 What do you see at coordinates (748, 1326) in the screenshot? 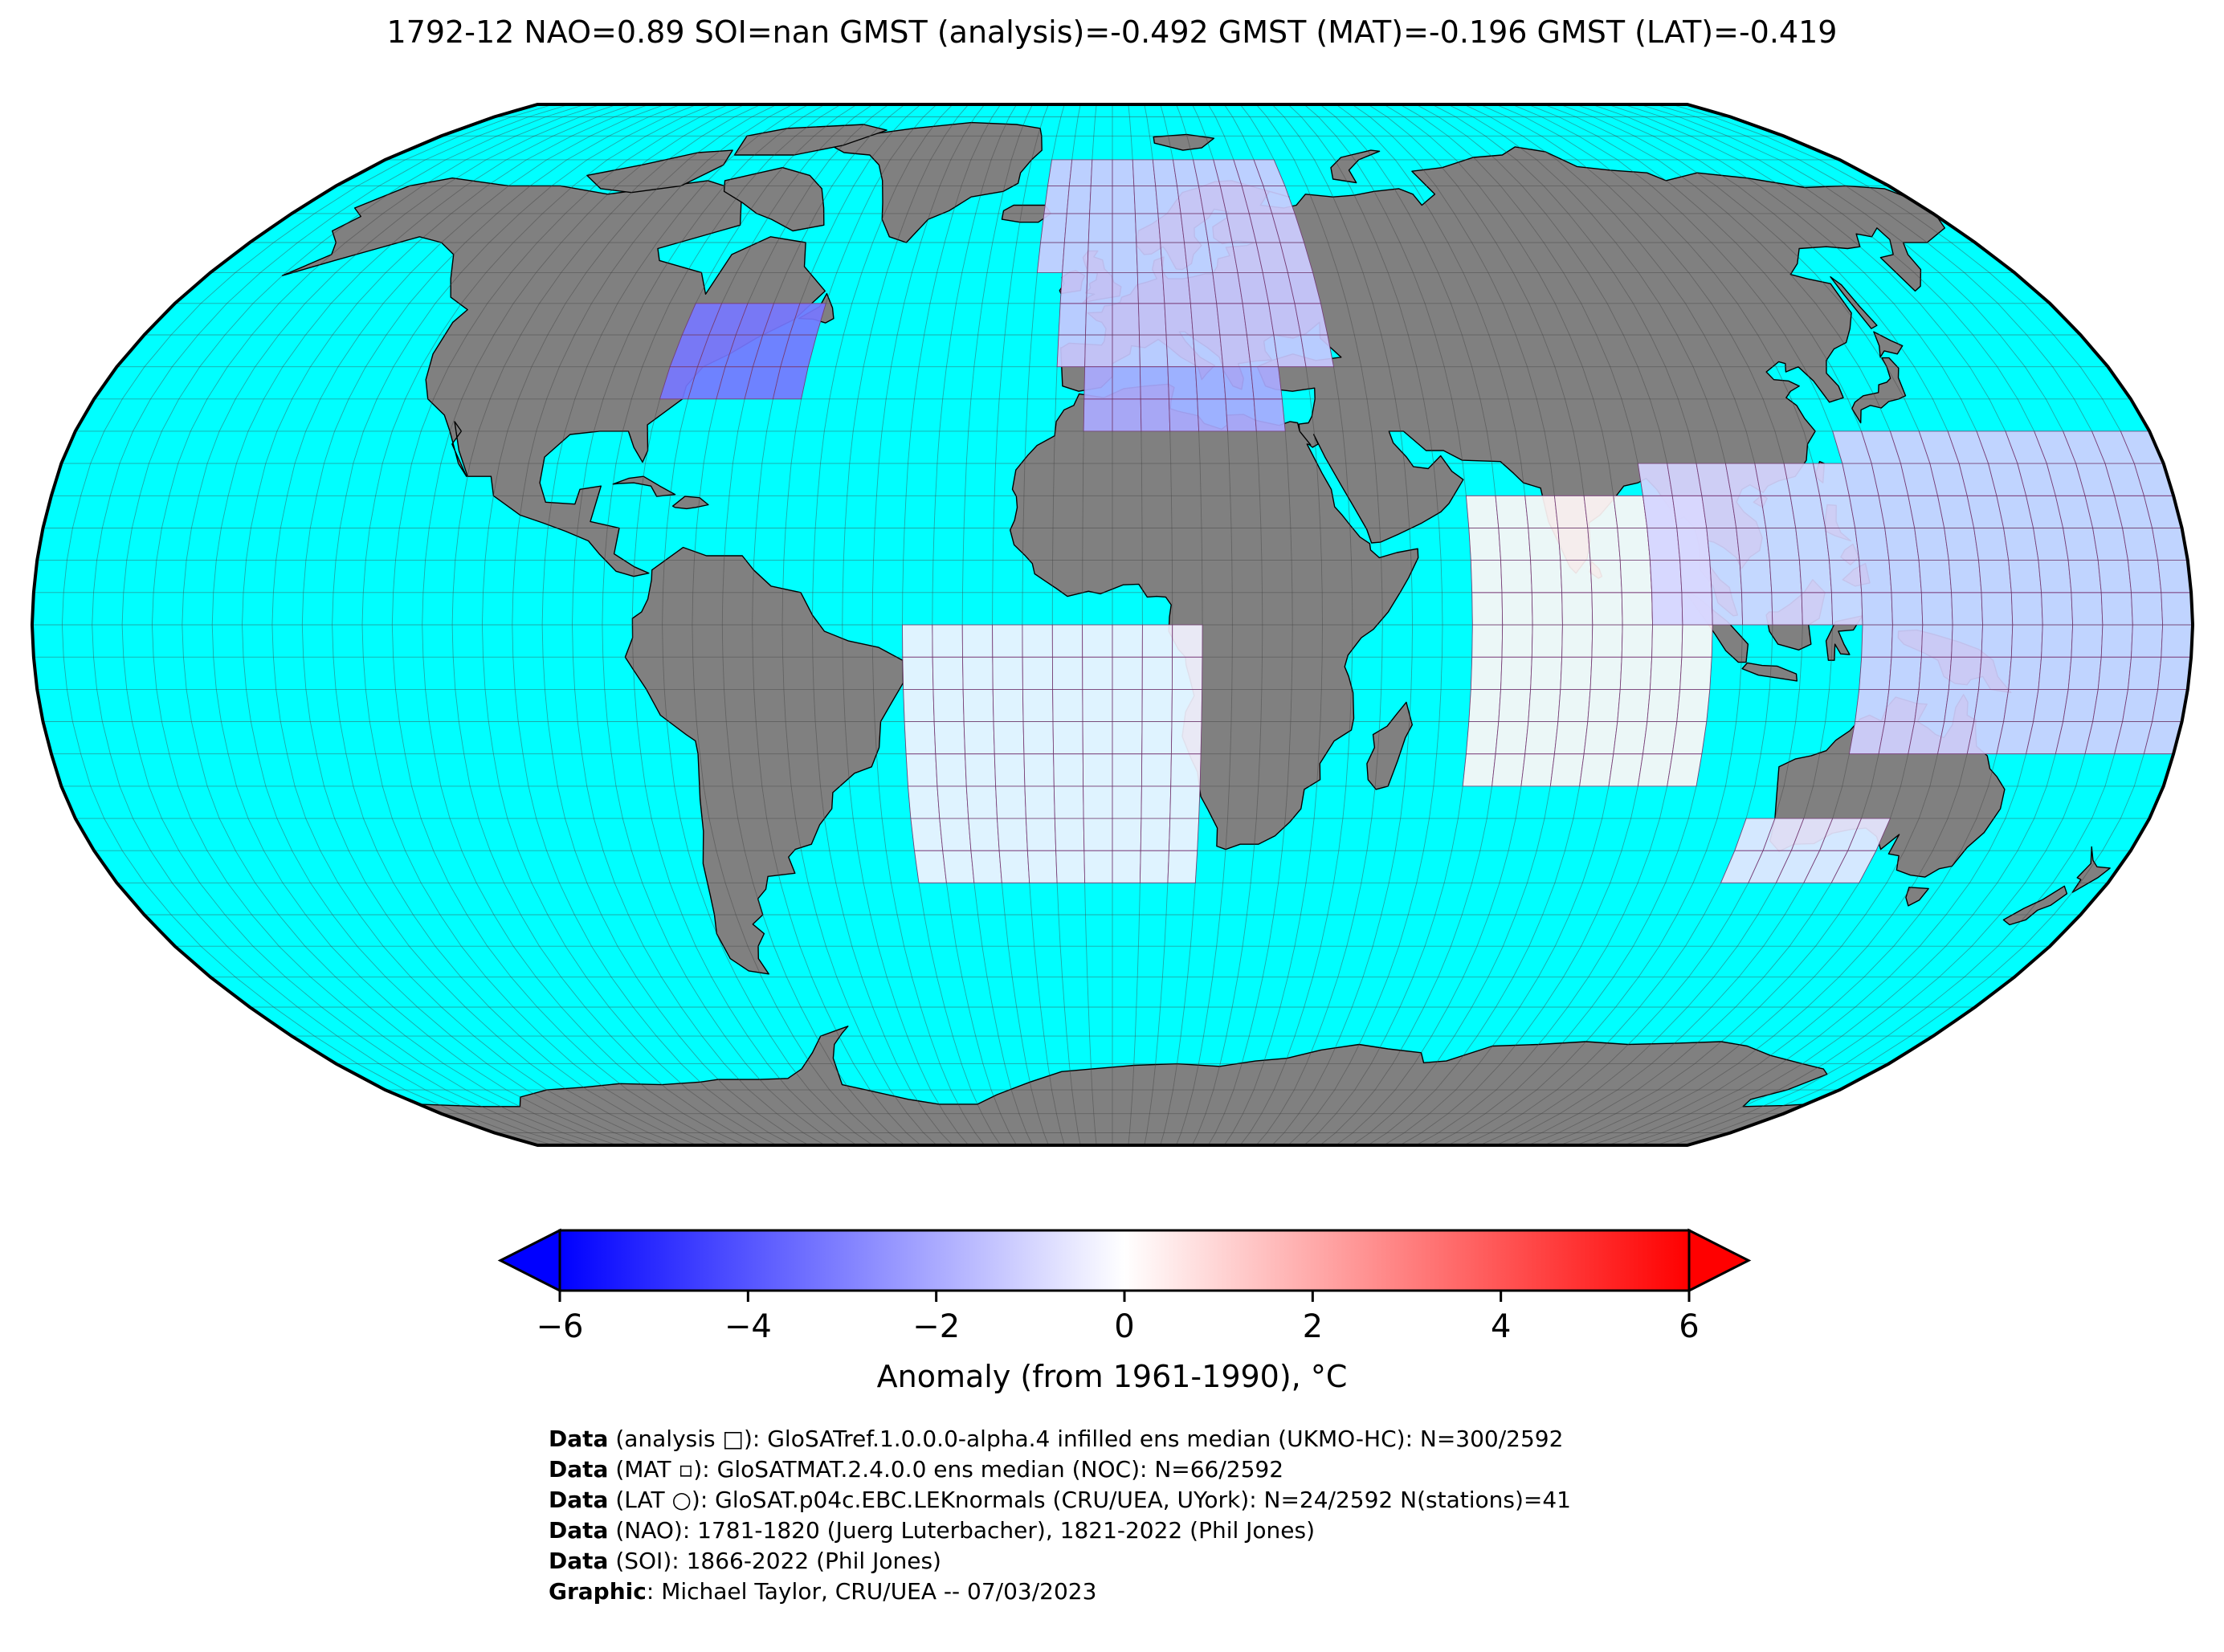
I see `colorbar-tick-label: −4` at bounding box center [748, 1326].